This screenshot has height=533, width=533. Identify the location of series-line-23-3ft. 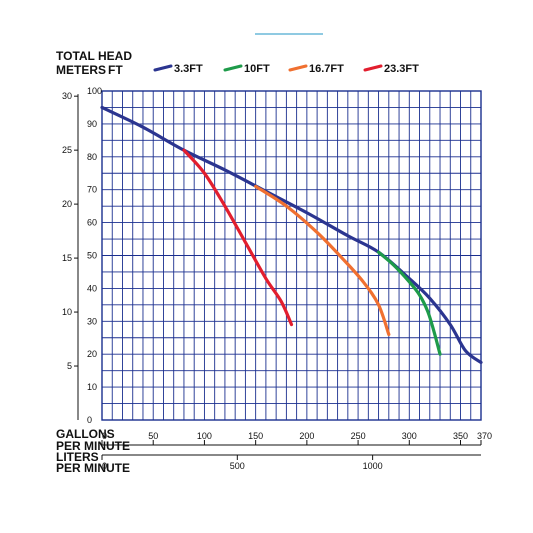
(238, 237).